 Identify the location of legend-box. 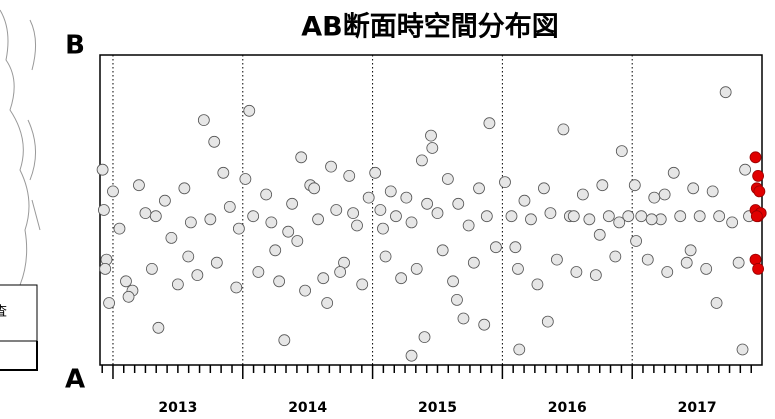
(19, 313).